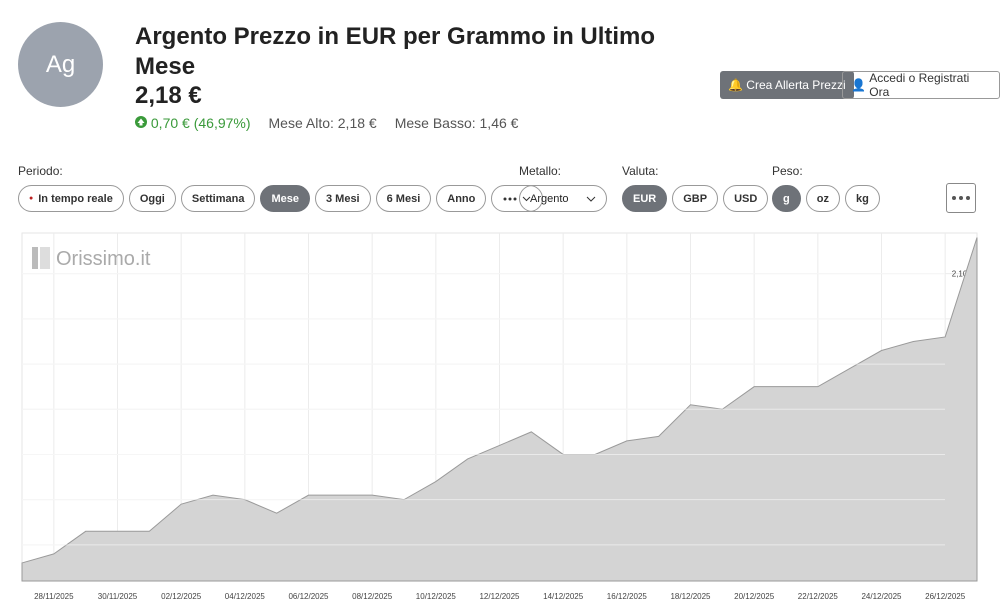 Image resolution: width=1000 pixels, height=614 pixels. I want to click on avatar: Ag, so click(60, 64).